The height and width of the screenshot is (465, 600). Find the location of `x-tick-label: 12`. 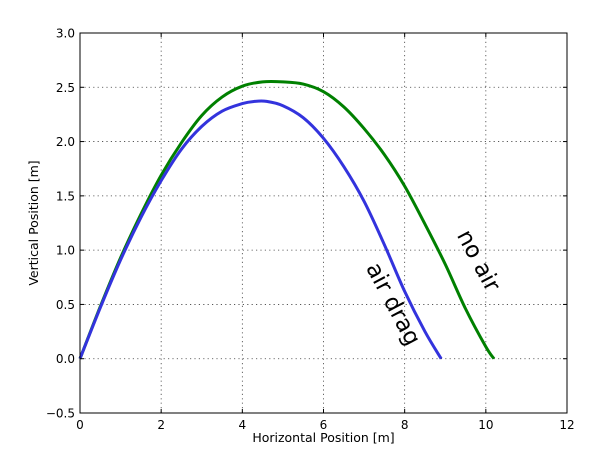

x-tick-label: 12 is located at coordinates (566, 425).